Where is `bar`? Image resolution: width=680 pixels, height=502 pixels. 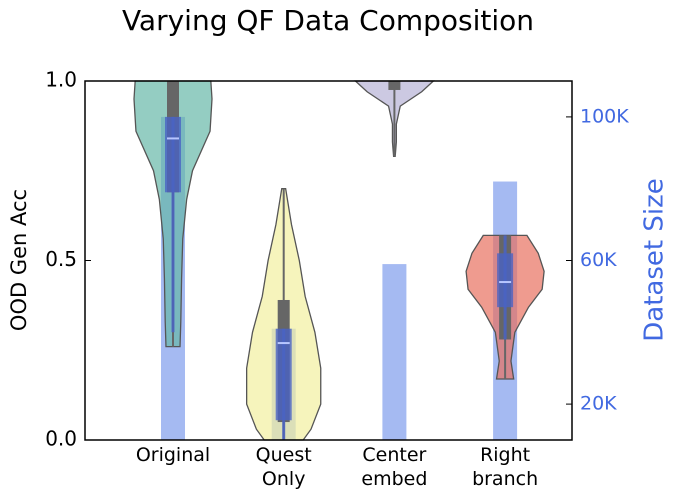
bar is located at coordinates (394, 352).